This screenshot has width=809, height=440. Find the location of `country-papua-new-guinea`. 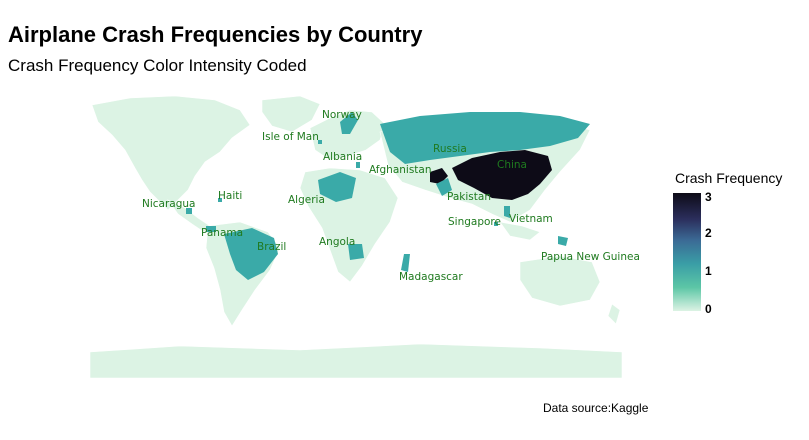

country-papua-new-guinea is located at coordinates (563, 241).